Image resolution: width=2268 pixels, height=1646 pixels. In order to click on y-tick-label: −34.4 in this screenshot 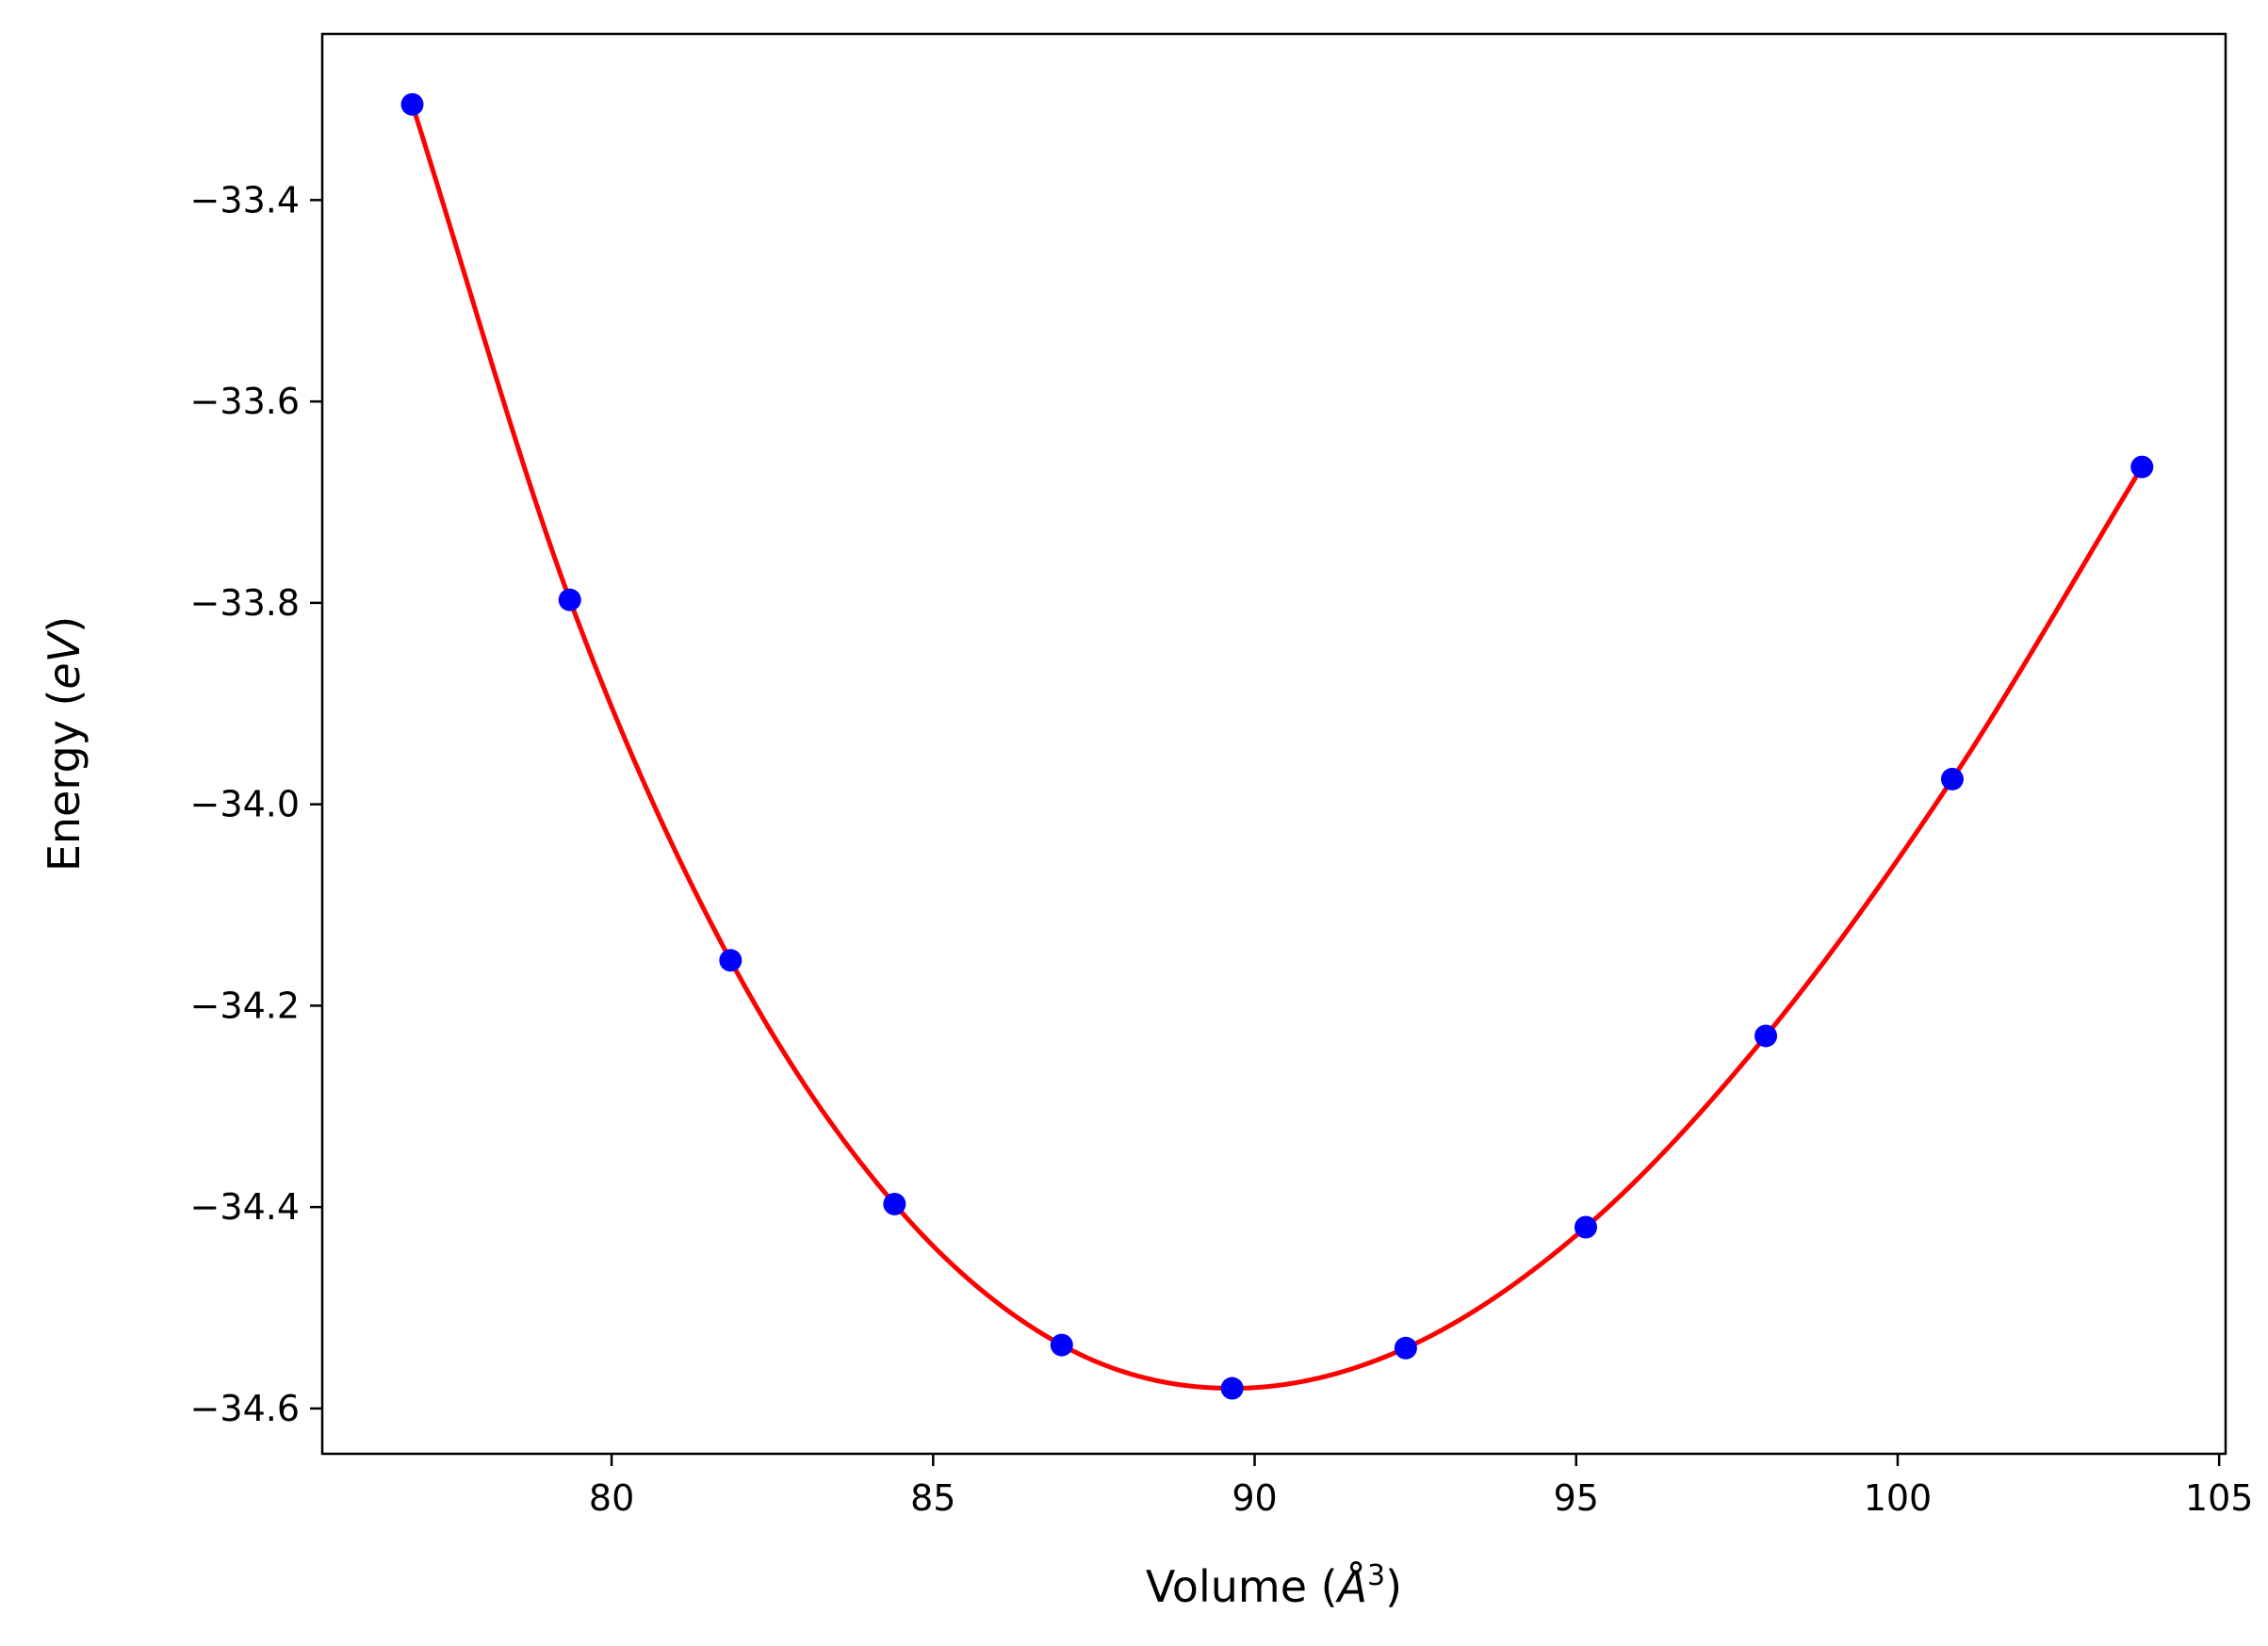, I will do `click(245, 1207)`.